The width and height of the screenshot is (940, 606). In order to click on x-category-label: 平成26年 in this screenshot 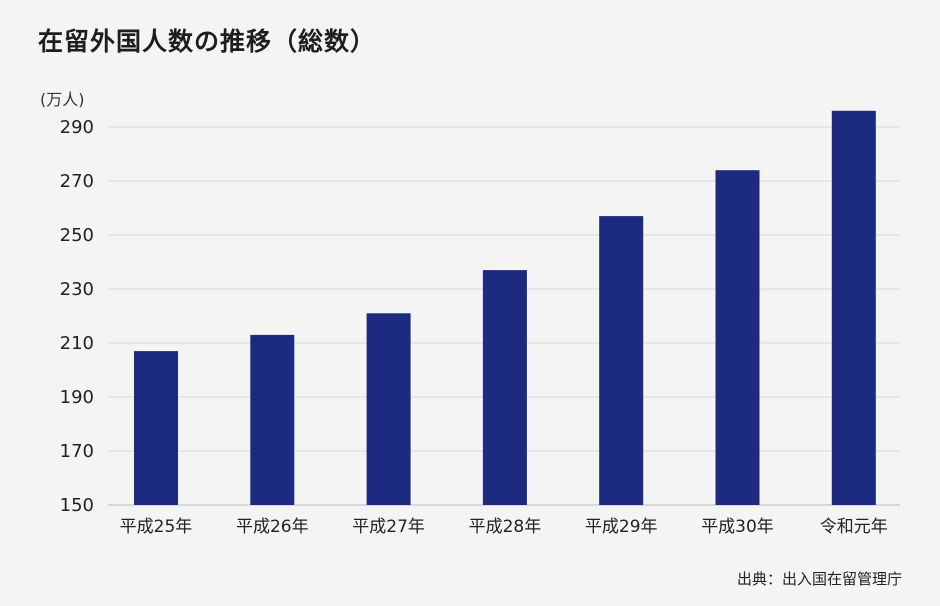, I will do `click(272, 527)`.